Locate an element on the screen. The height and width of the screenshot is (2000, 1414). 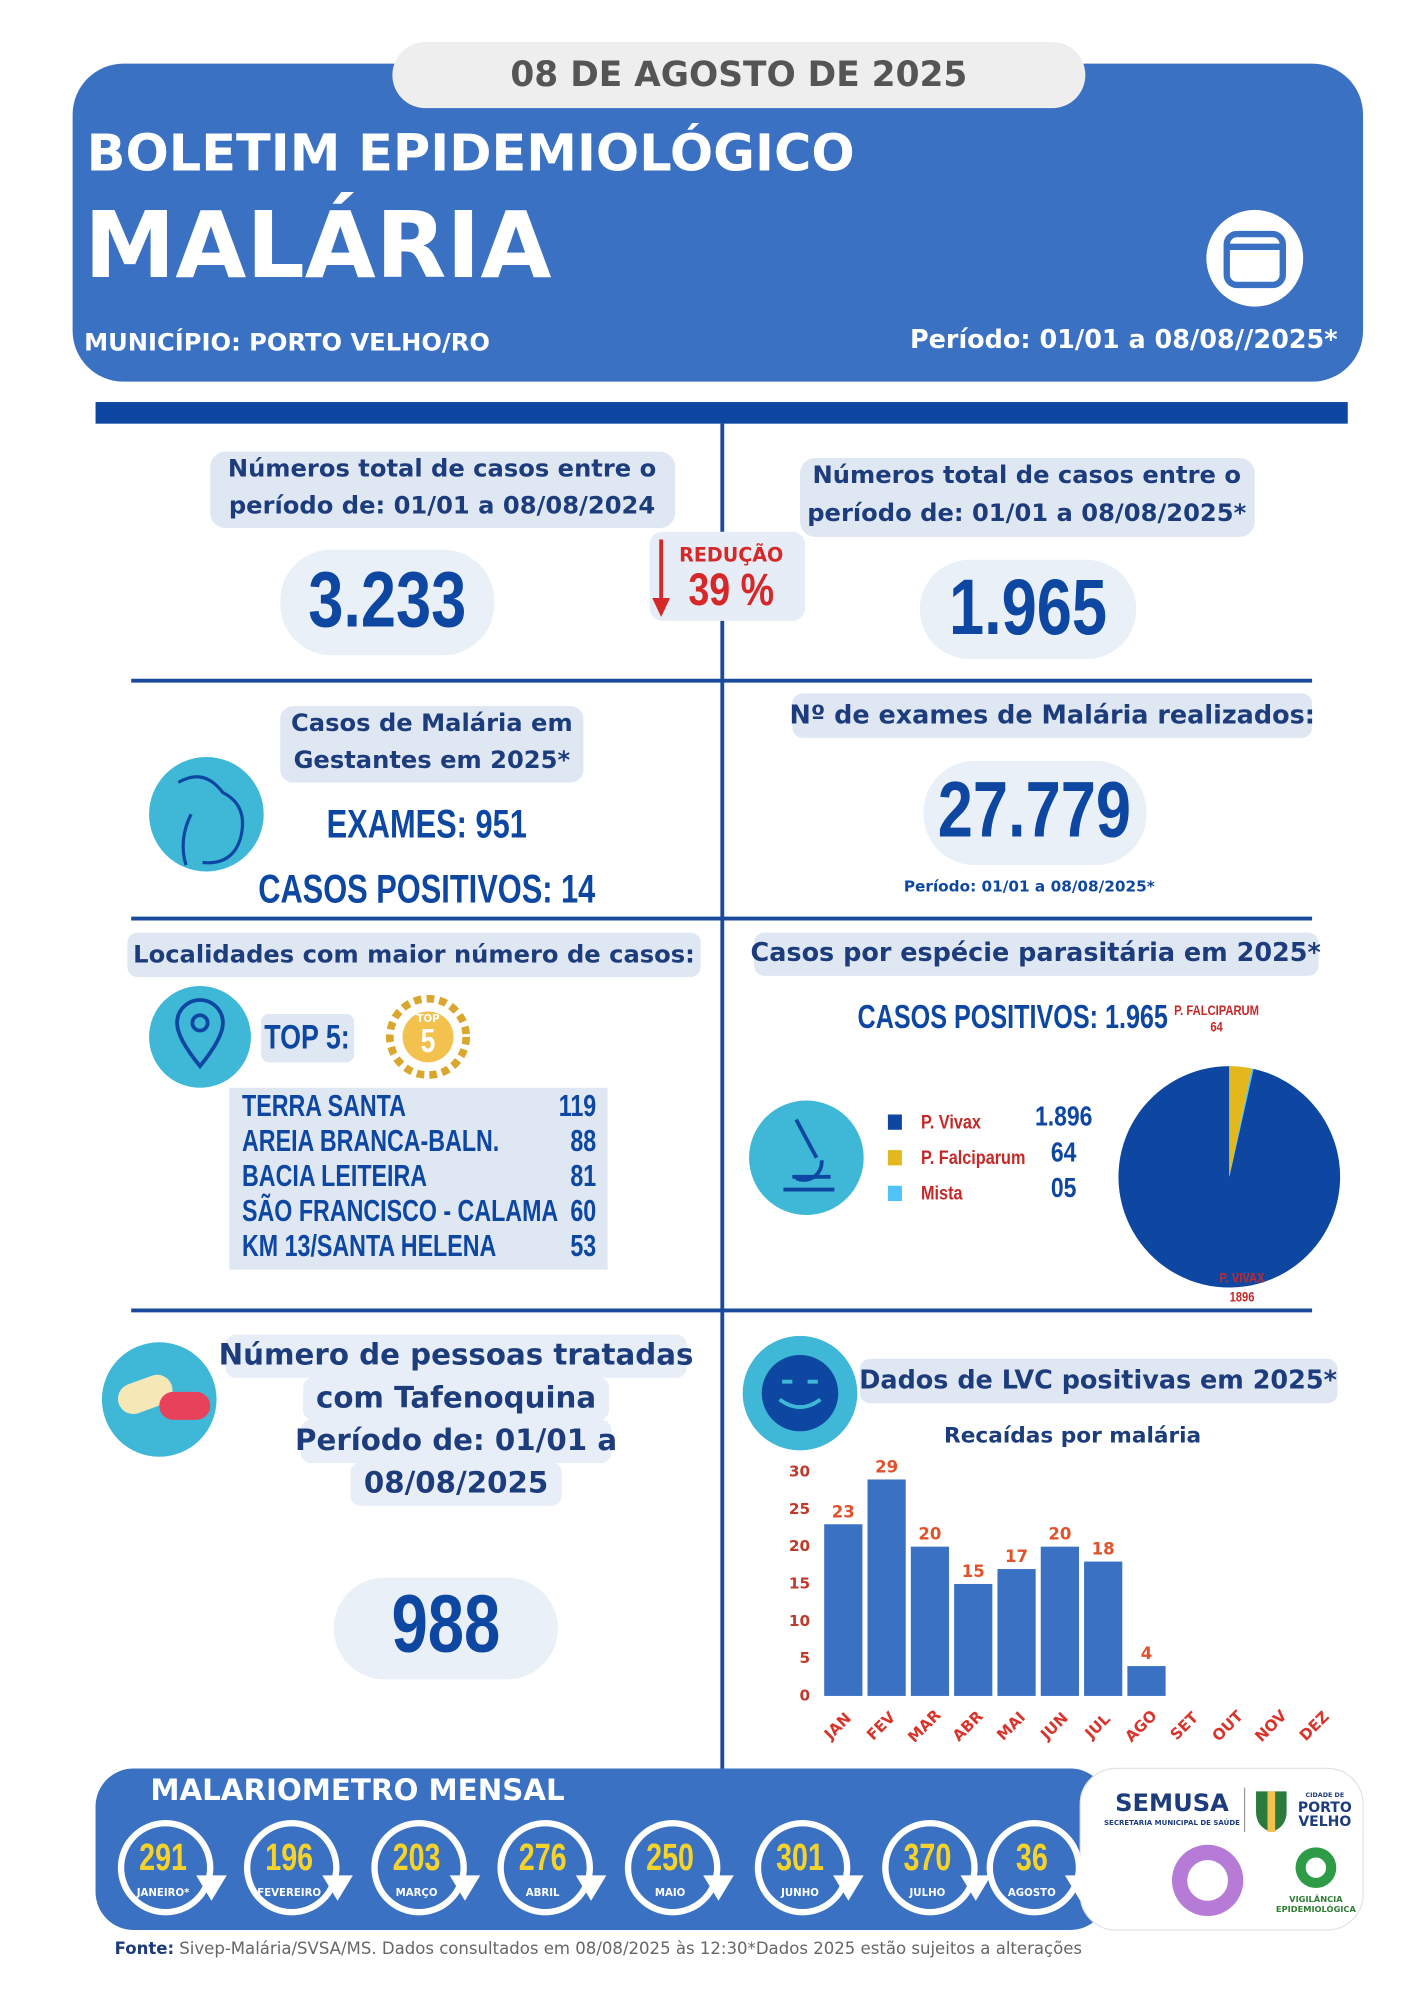
locality-name: BACIA LEITEIRA is located at coordinates (334, 1175).